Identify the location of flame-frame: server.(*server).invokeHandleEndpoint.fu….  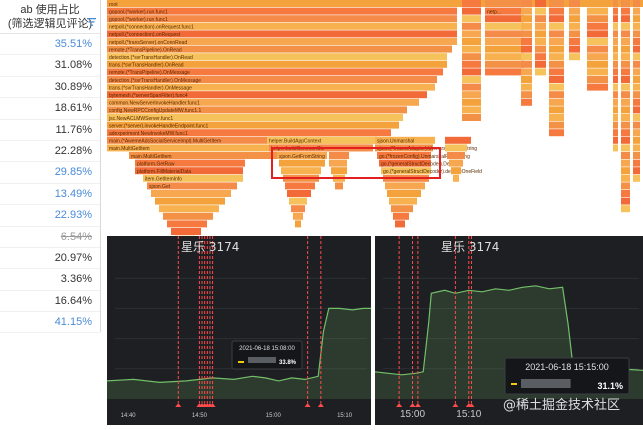
(253, 126).